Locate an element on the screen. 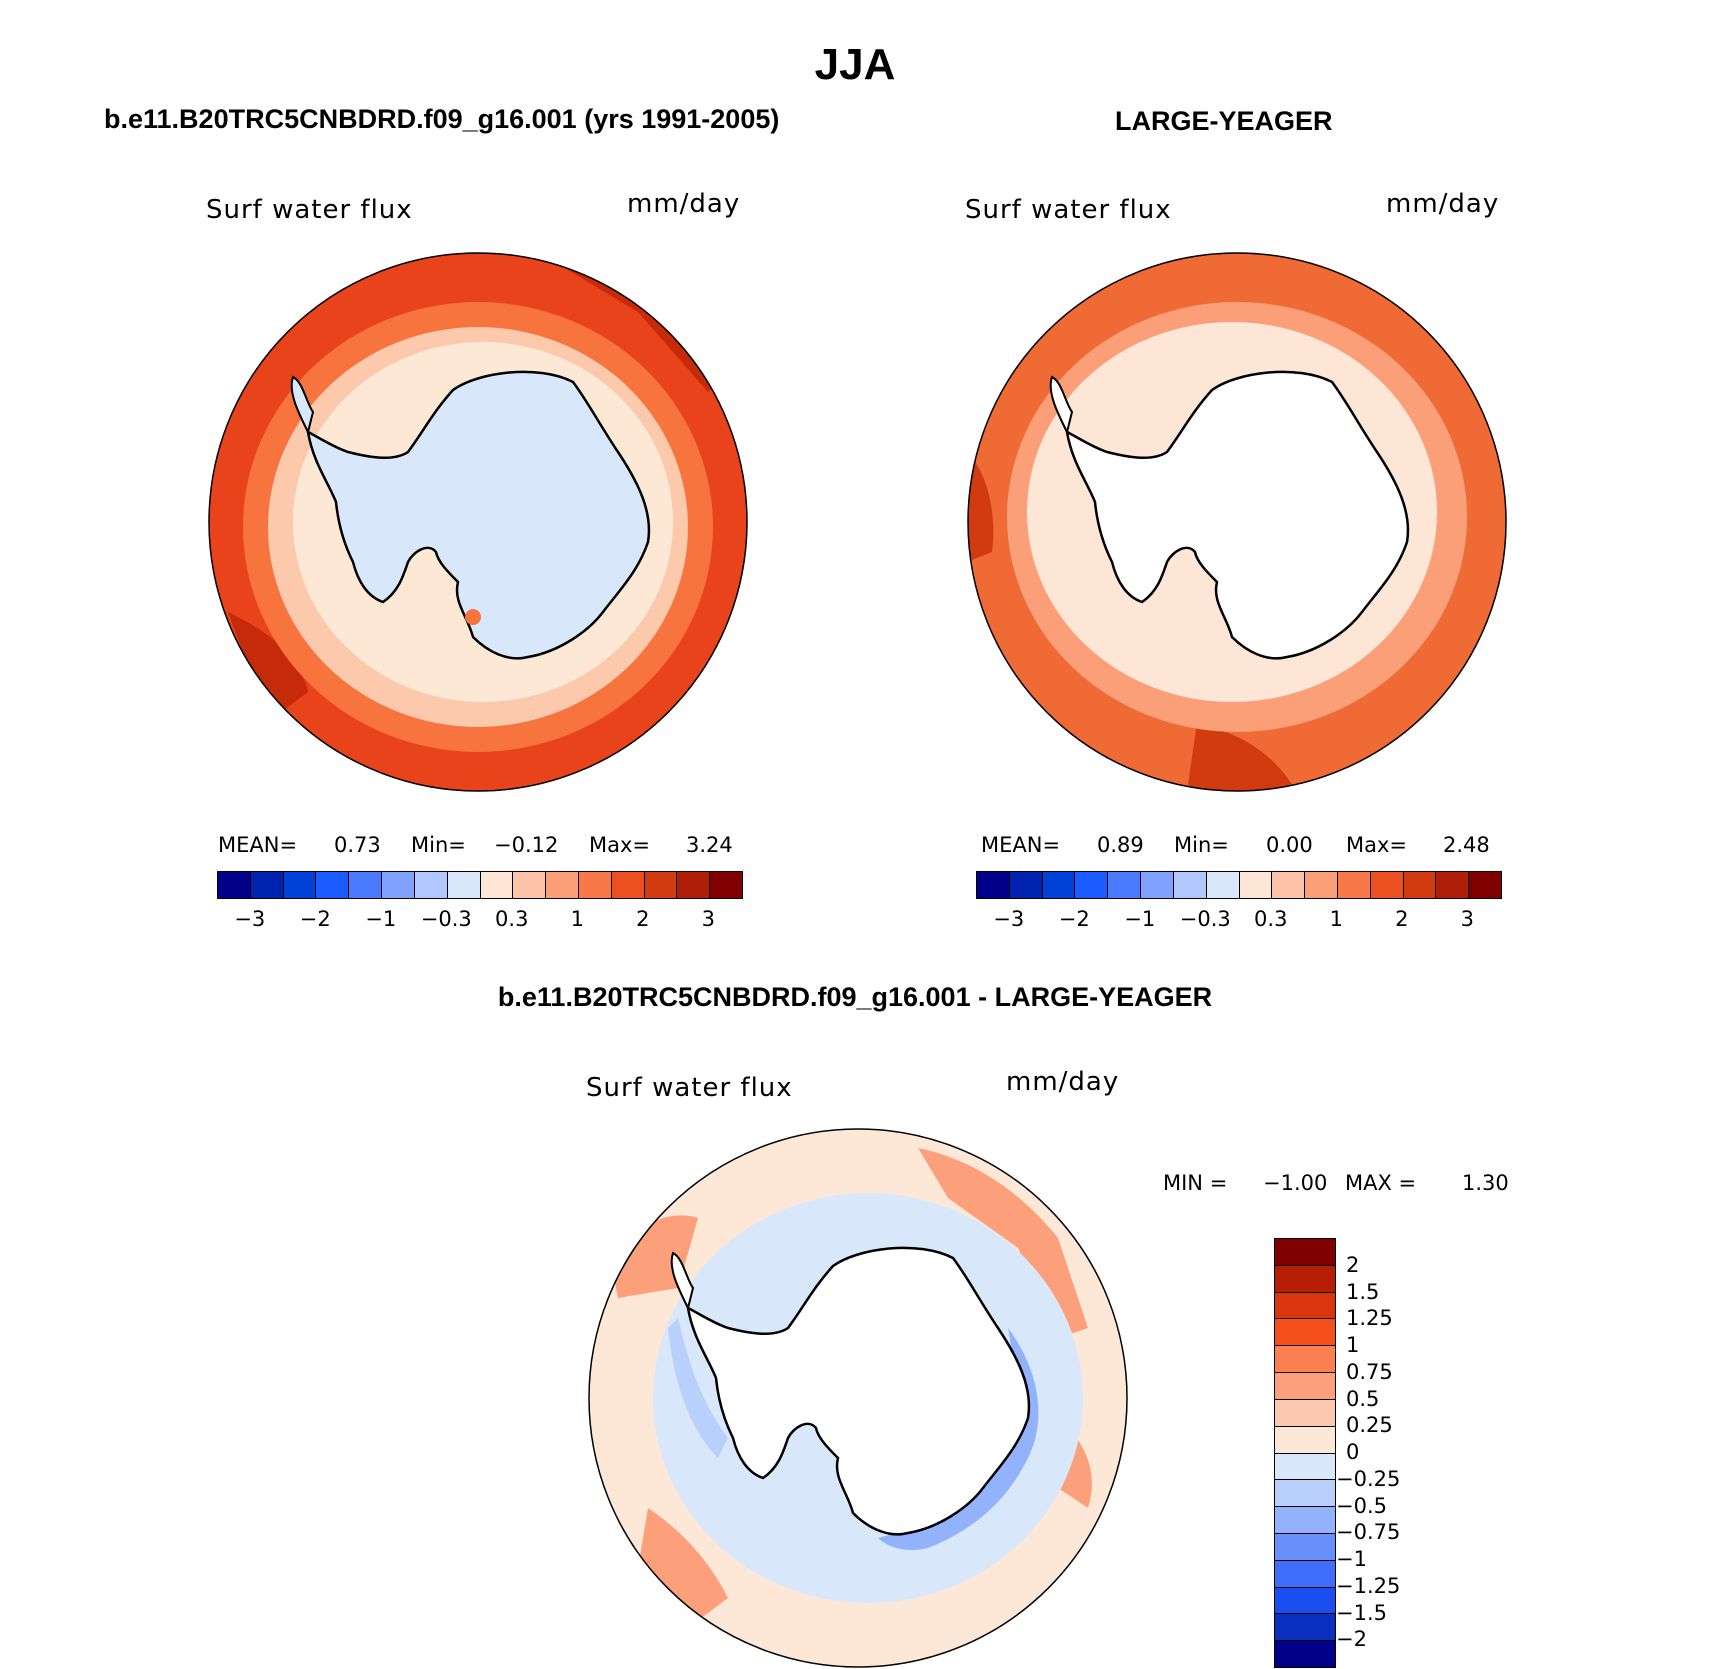 The height and width of the screenshot is (1669, 1710). left-units-label: mm/day is located at coordinates (684, 204).